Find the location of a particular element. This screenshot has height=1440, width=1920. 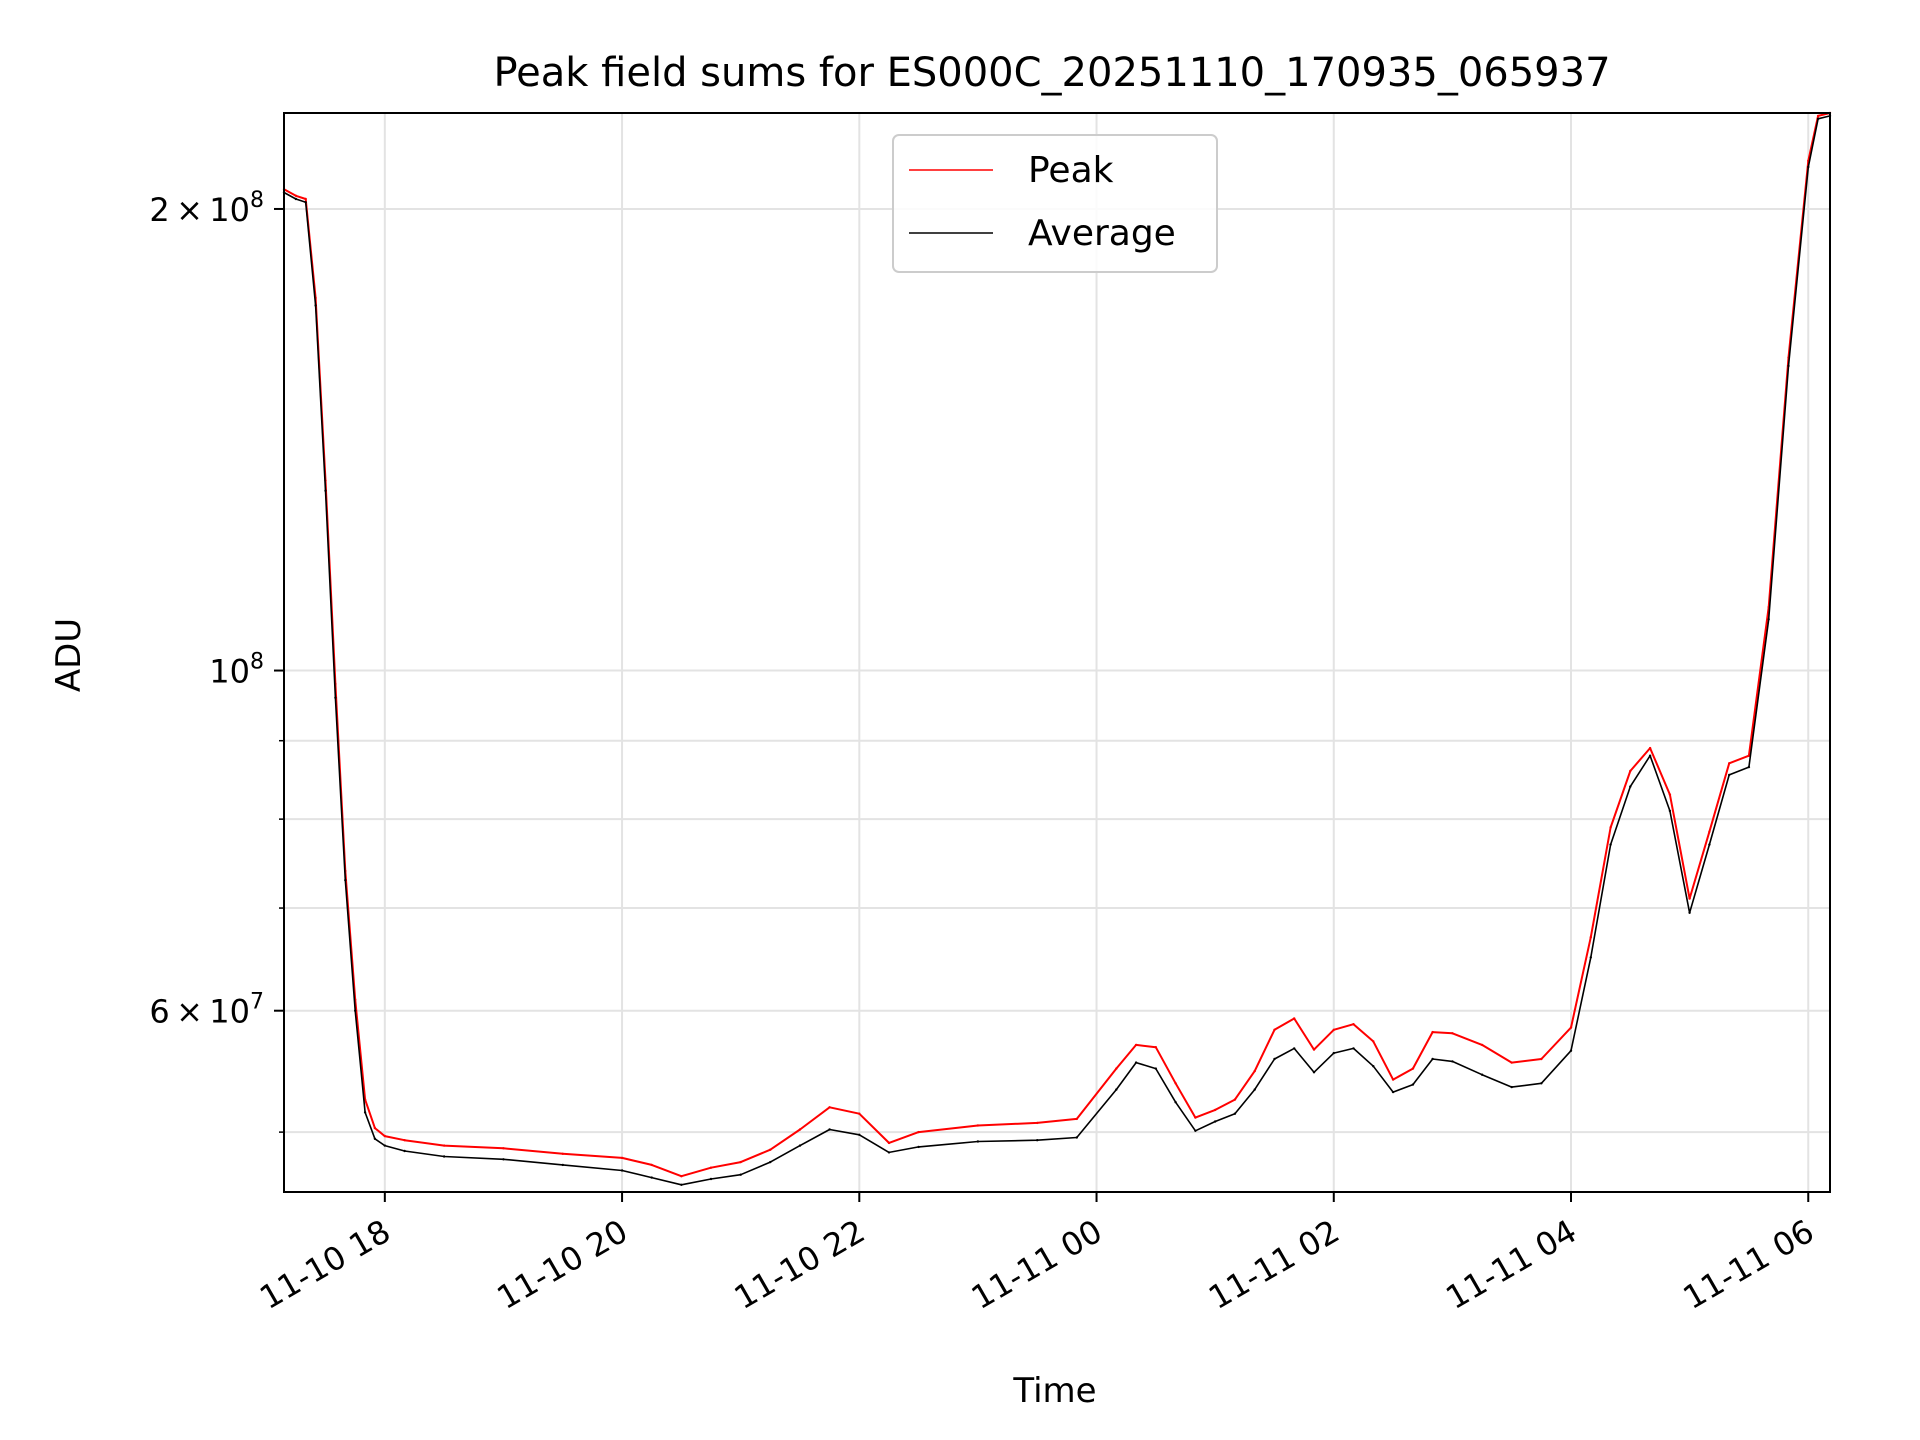

y-tick-label: 2 × 108 is located at coordinates (206, 208).